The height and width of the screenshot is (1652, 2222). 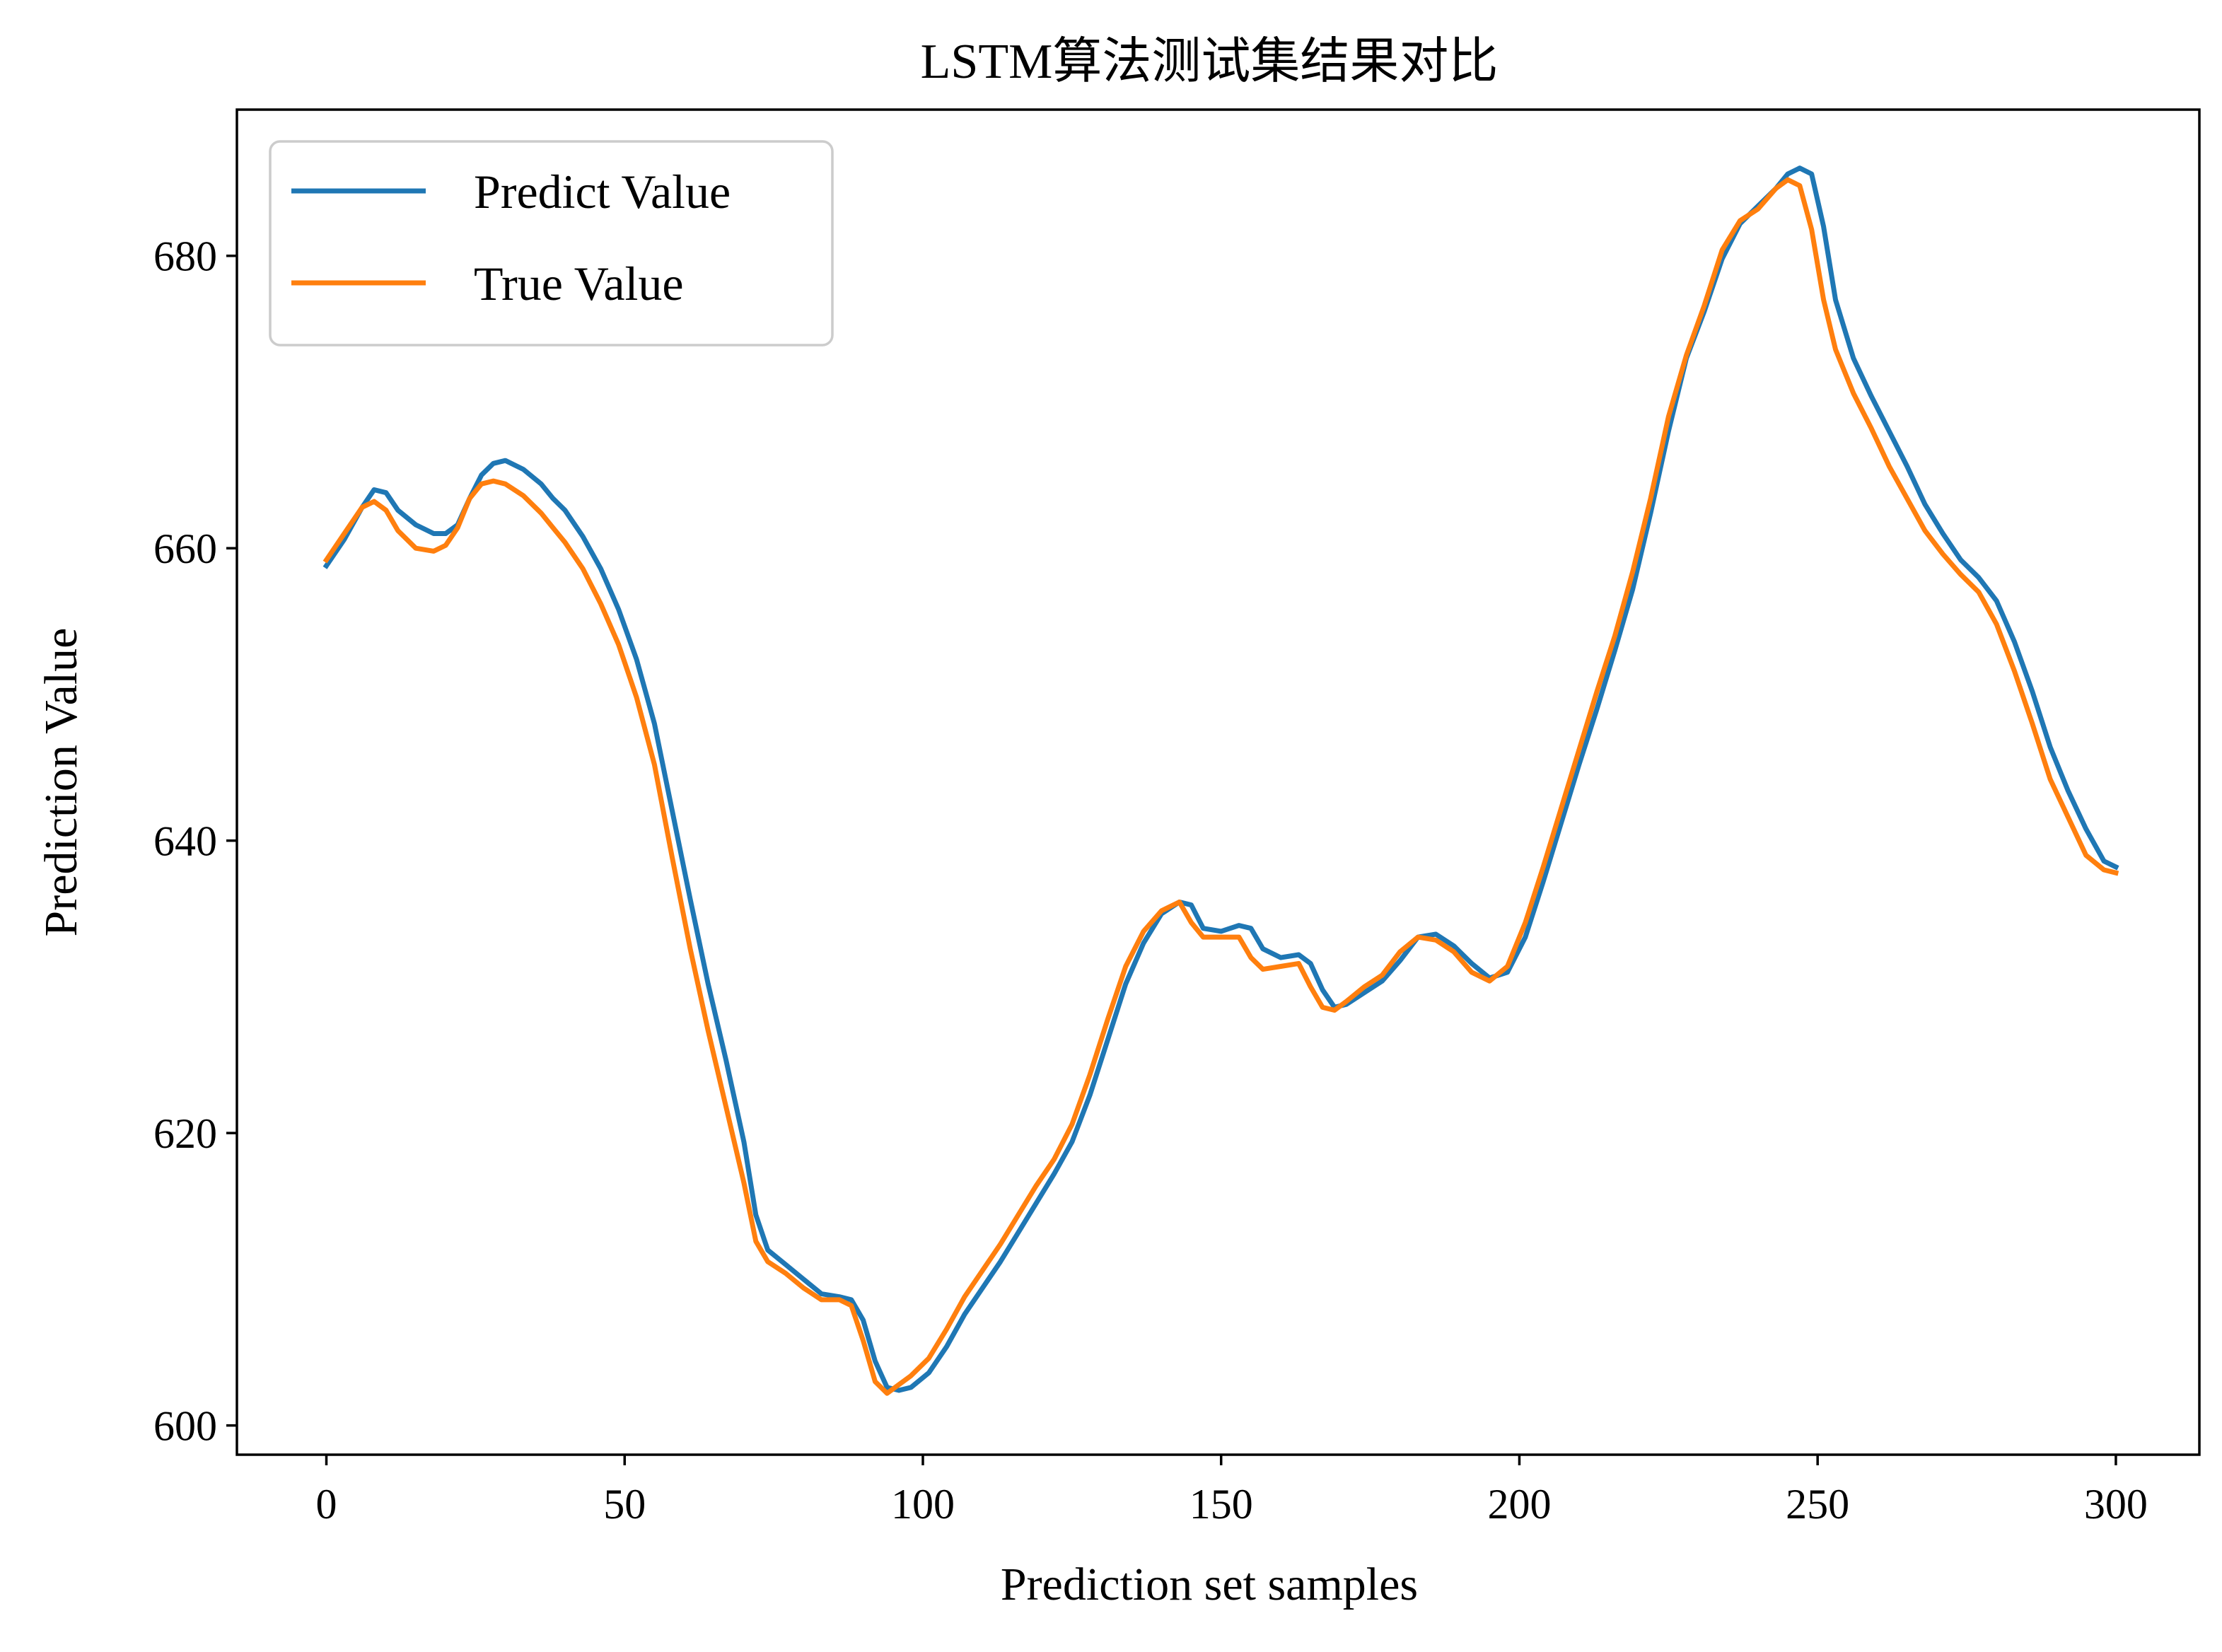 What do you see at coordinates (61, 782) in the screenshot?
I see `y-axis-label: Prediction Value` at bounding box center [61, 782].